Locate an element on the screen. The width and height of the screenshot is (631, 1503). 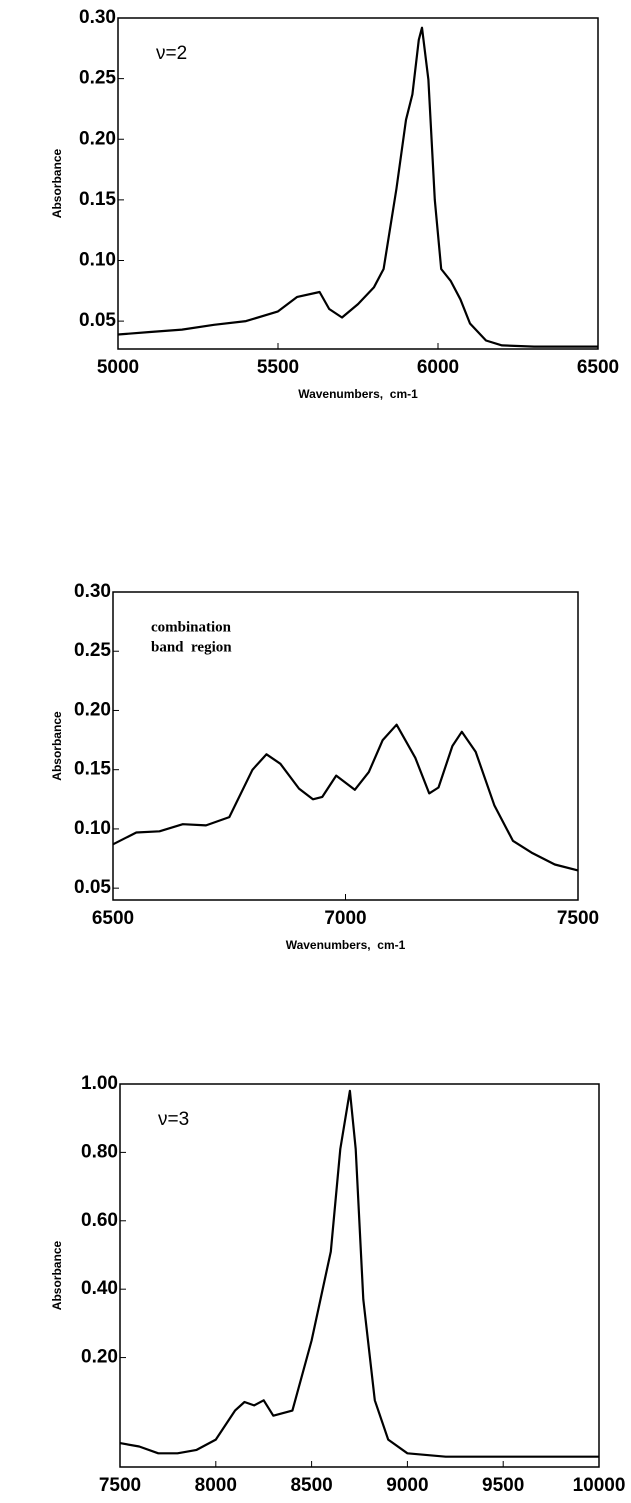
x-tick-label: 10000 is located at coordinates (599, 1485).